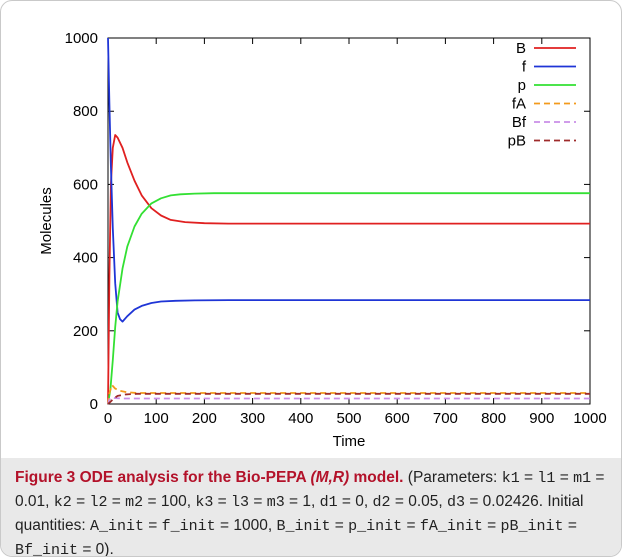  Describe the element at coordinates (582, 478) in the screenshot. I see `param-name: m1` at that location.